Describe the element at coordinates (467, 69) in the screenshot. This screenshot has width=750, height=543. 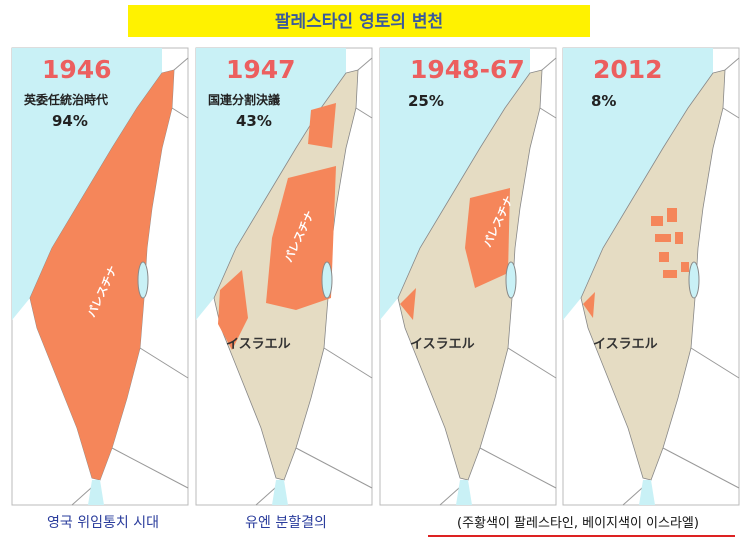
I see `year: 1948-67` at that location.